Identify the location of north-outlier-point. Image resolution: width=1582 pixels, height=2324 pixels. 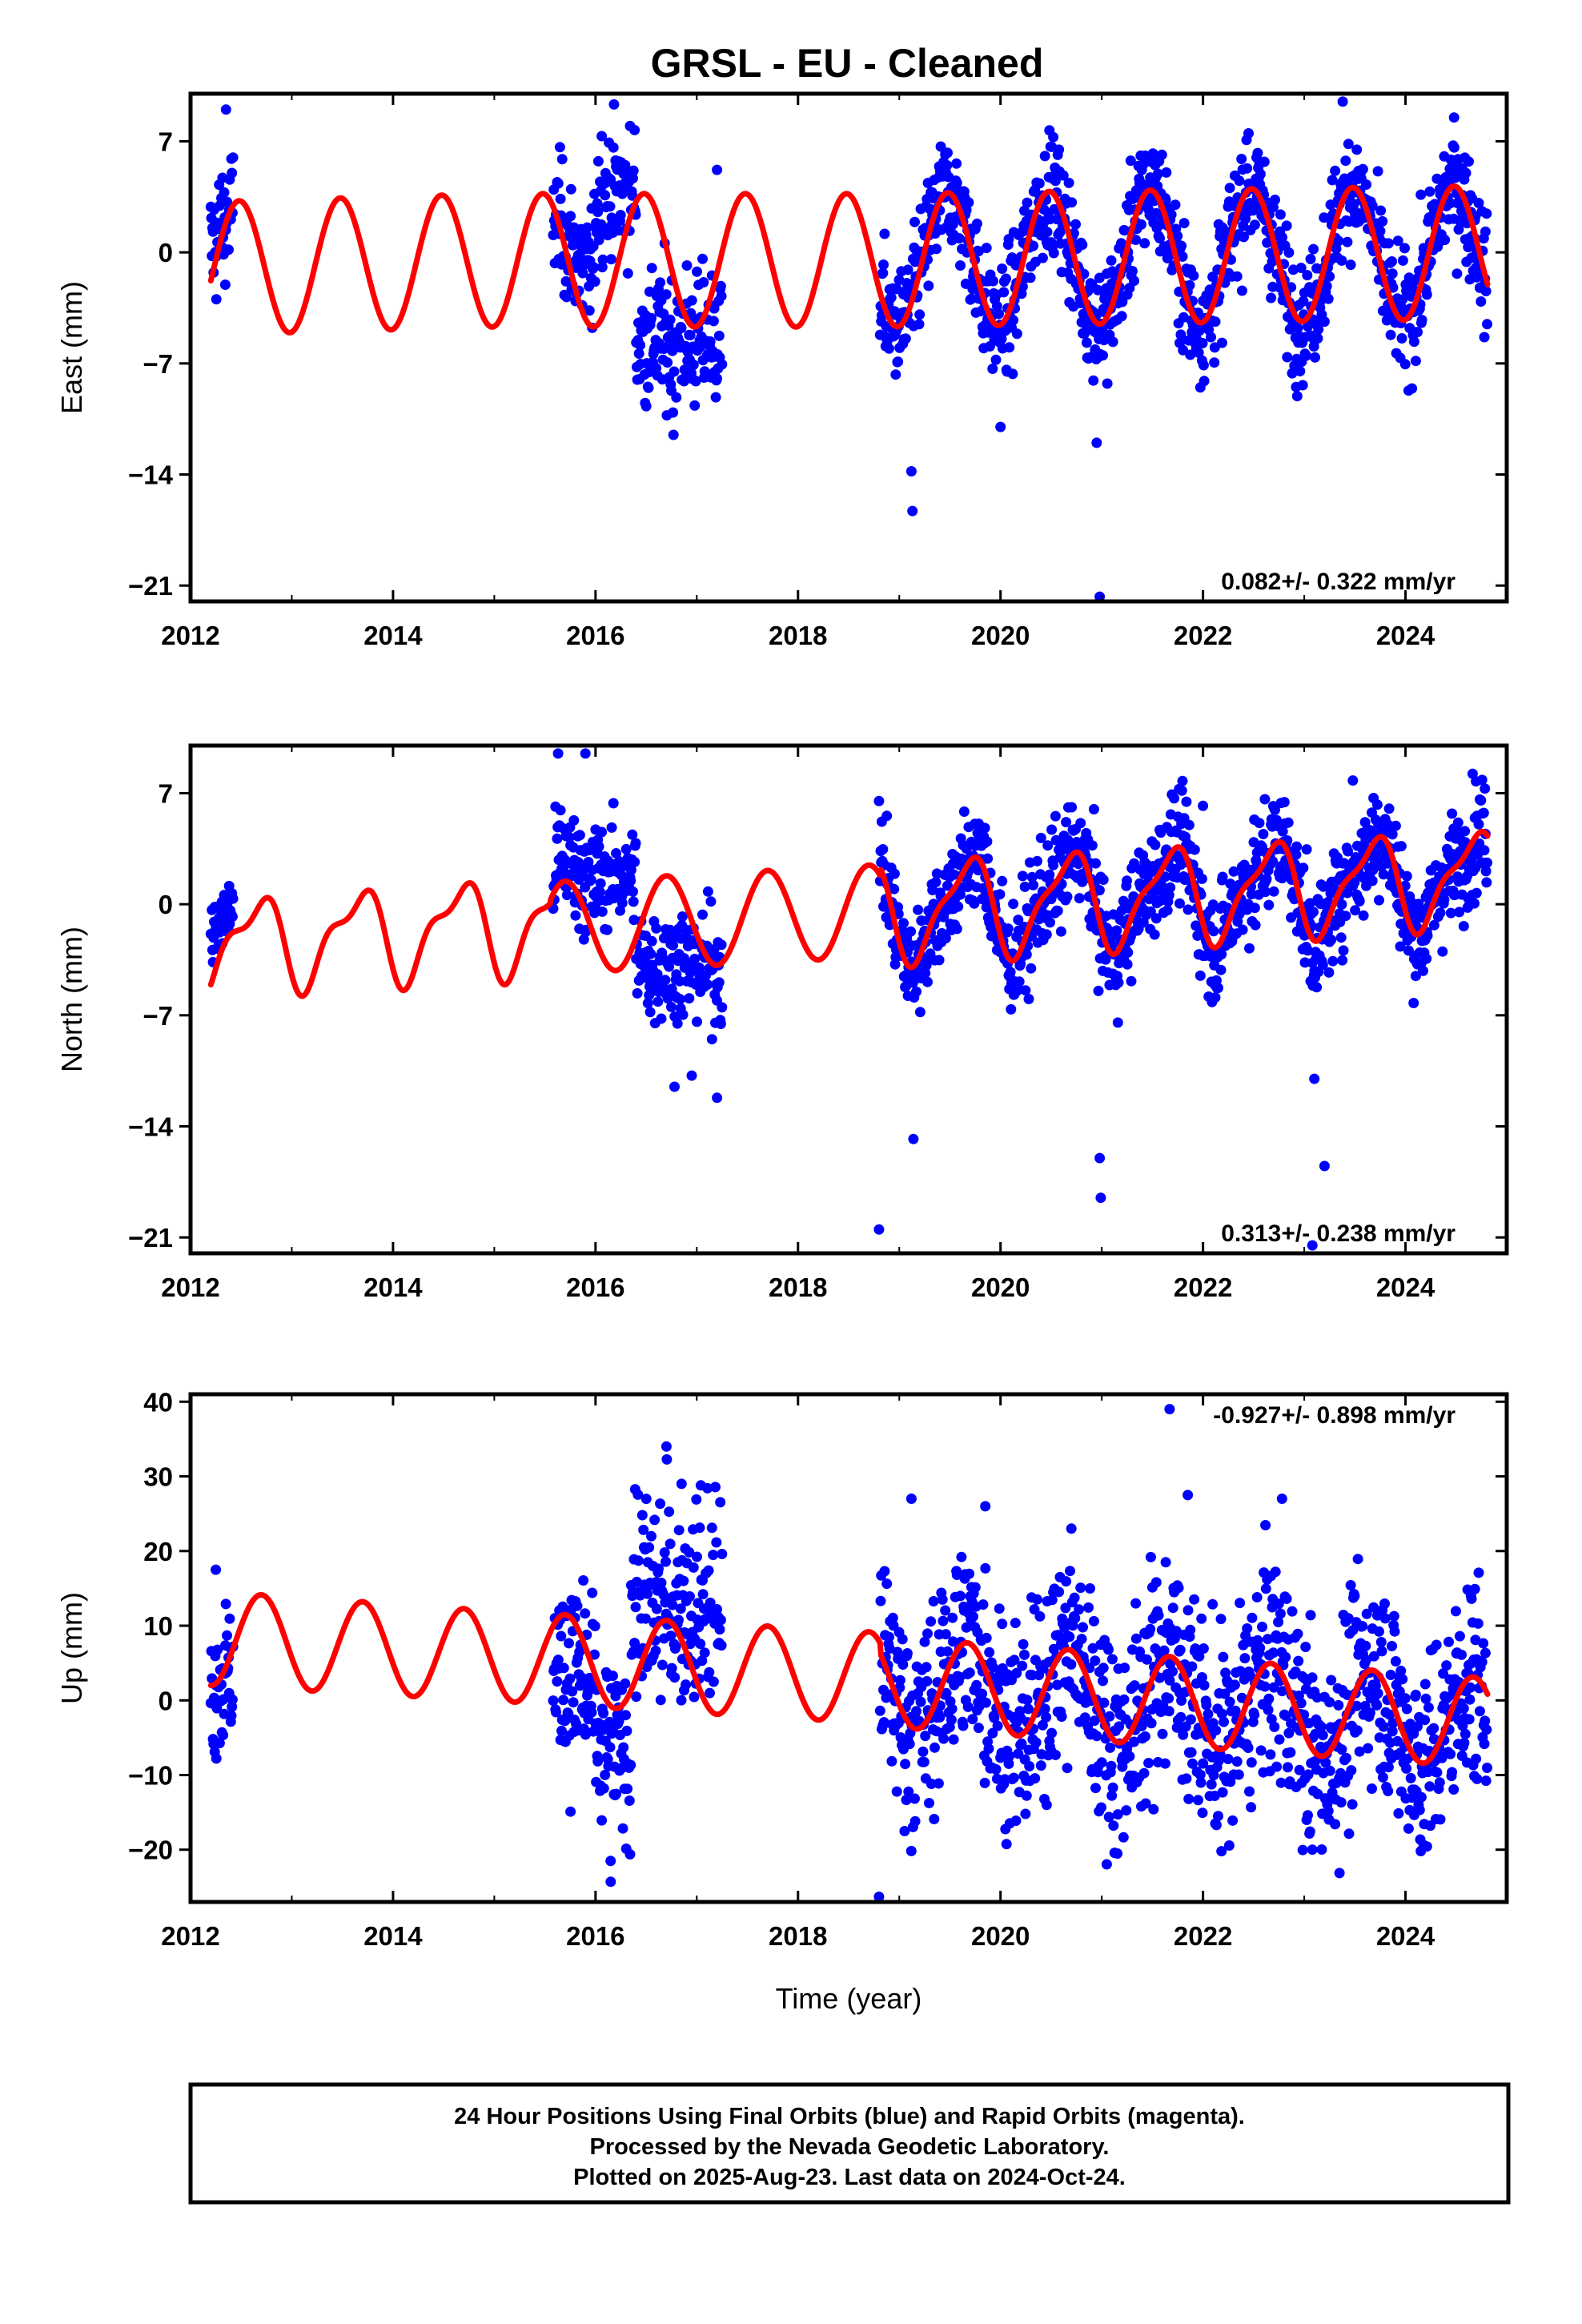
(558, 753).